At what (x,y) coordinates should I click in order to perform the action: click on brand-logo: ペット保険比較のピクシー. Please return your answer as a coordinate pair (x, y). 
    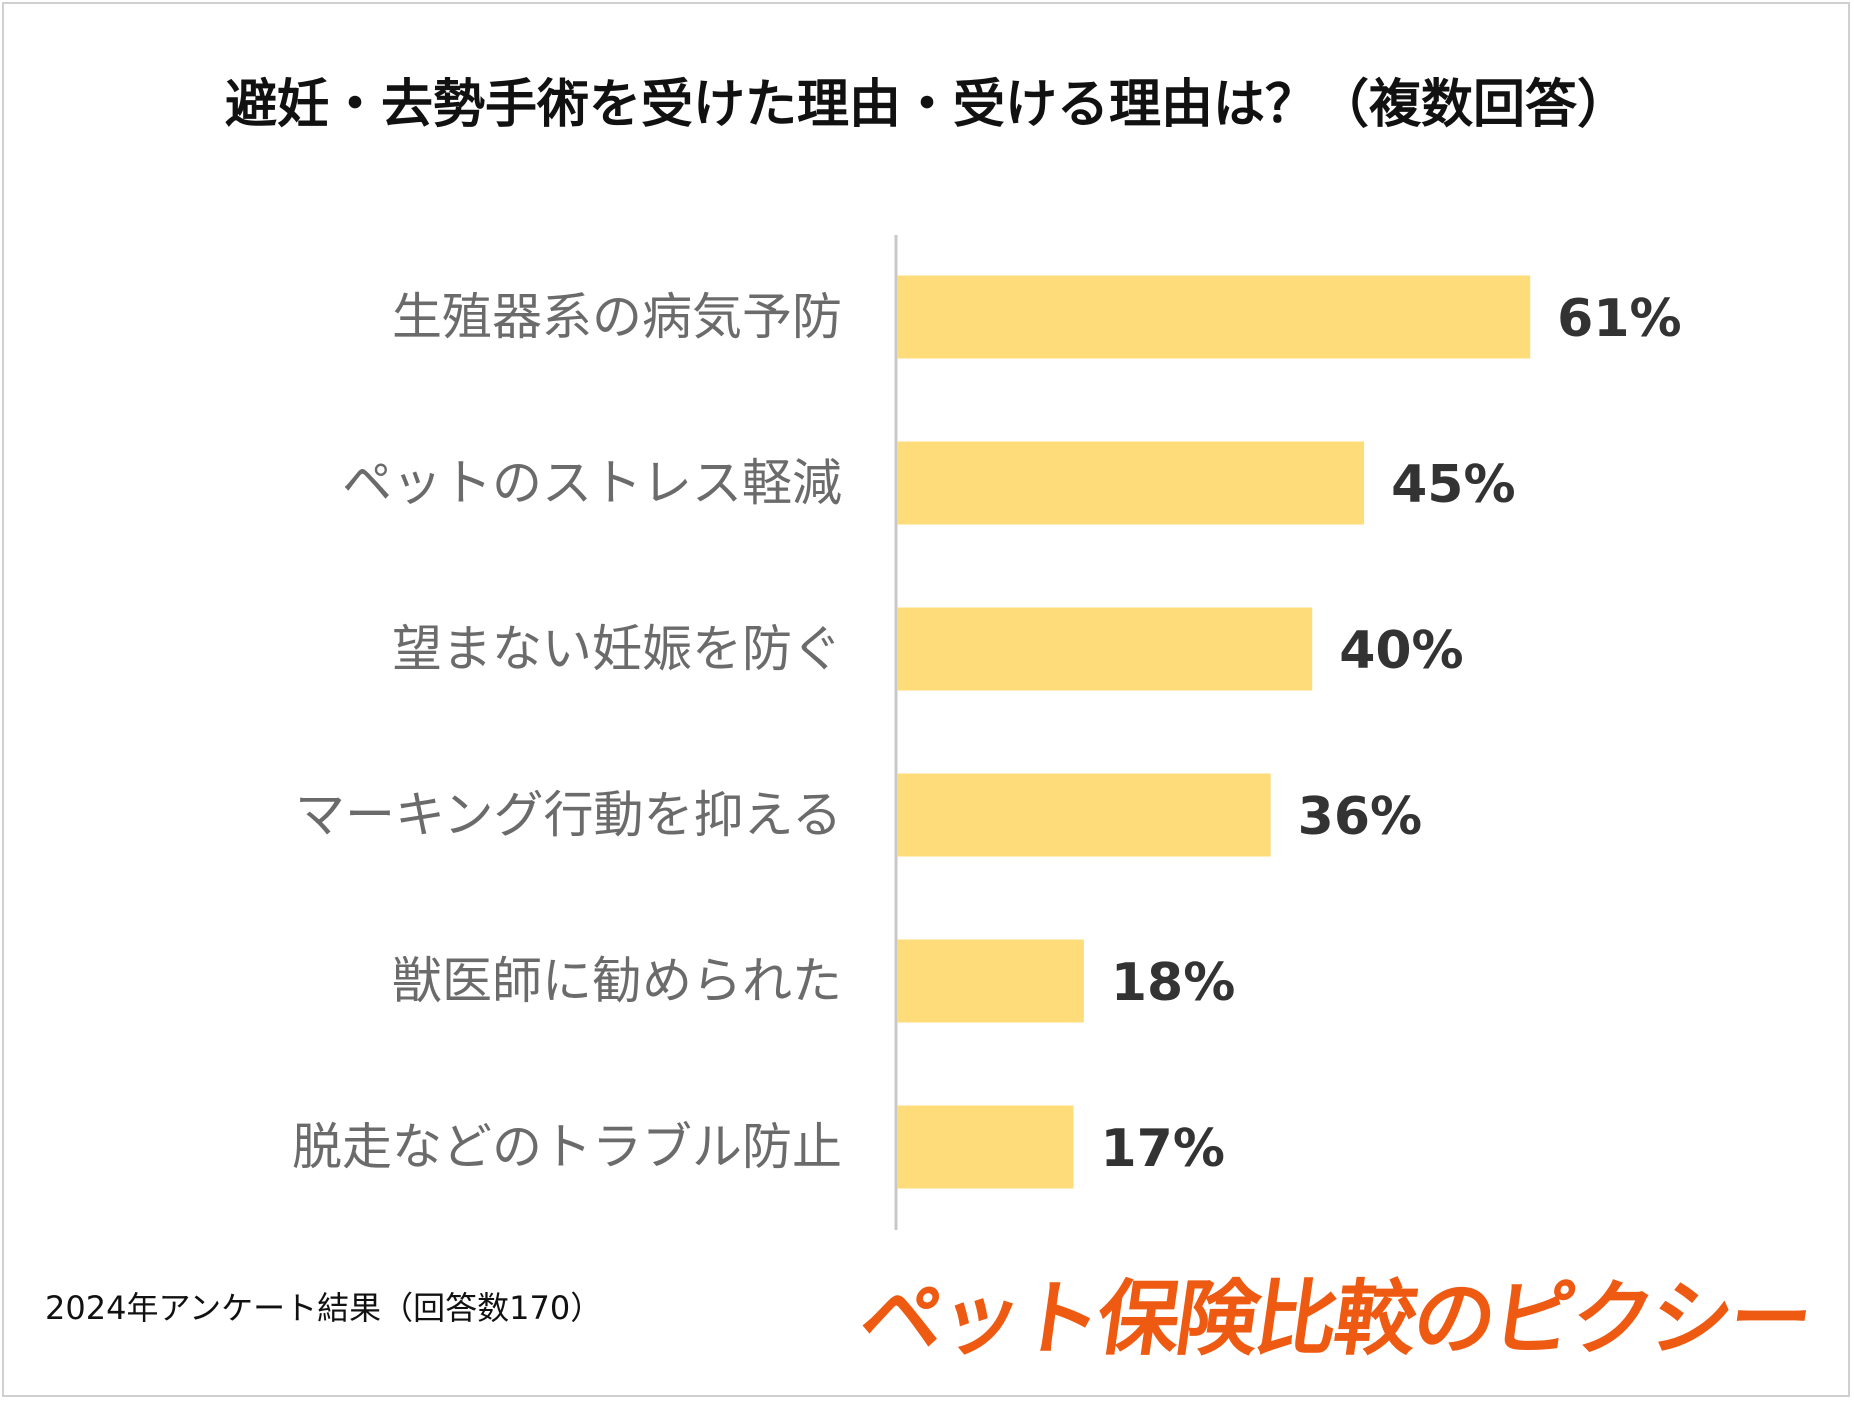
    Looking at the image, I should click on (1335, 1319).